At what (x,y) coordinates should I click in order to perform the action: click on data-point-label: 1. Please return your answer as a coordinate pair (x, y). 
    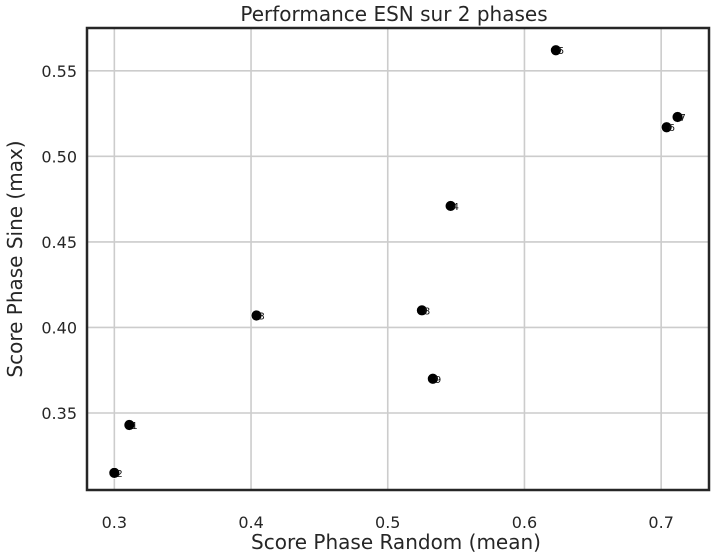
    Looking at the image, I should click on (134, 426).